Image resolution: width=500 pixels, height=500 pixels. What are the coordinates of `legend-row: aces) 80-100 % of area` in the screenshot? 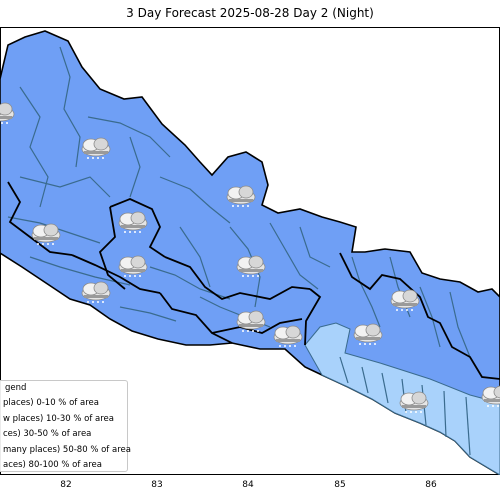 It's located at (52, 465).